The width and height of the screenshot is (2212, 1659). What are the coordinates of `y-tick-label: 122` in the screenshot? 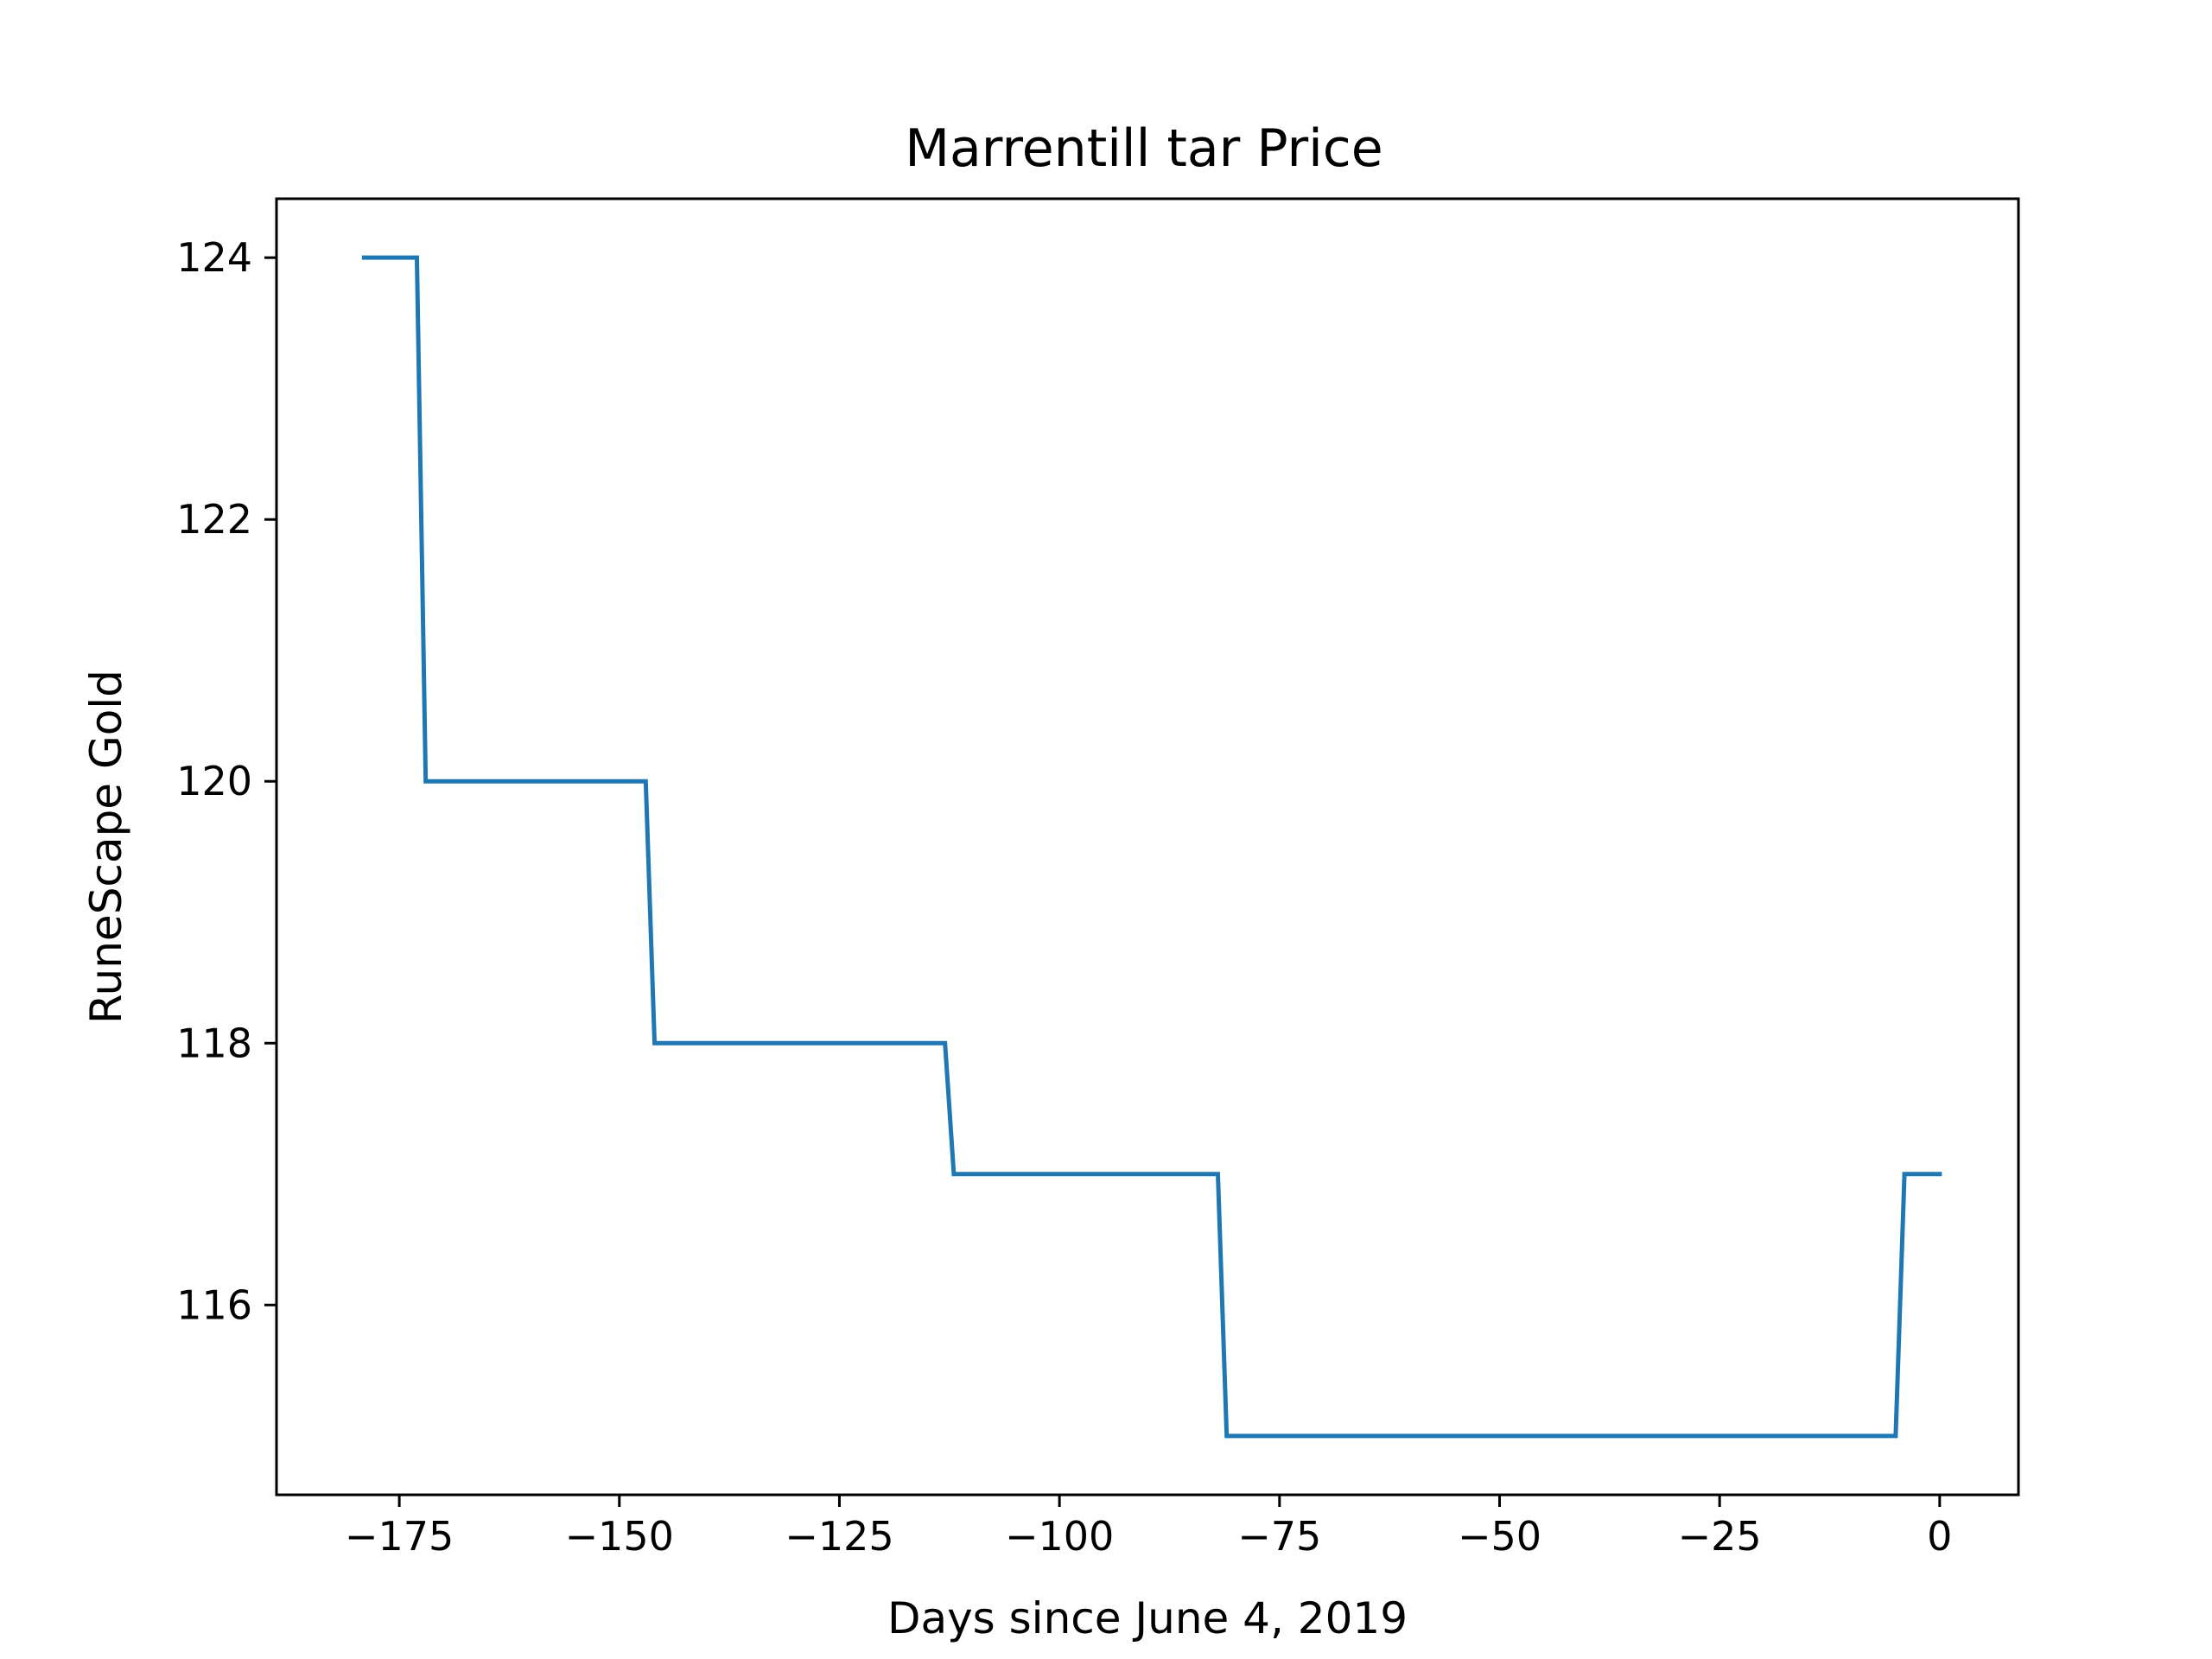 It's located at (214, 519).